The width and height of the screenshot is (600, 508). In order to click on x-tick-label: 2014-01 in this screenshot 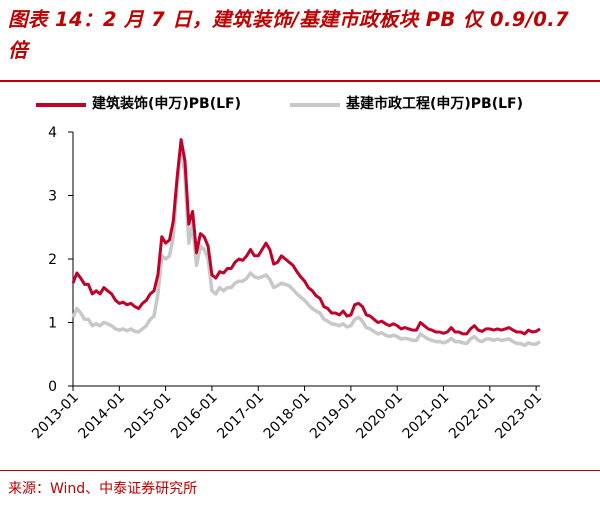, I will do `click(101, 416)`.